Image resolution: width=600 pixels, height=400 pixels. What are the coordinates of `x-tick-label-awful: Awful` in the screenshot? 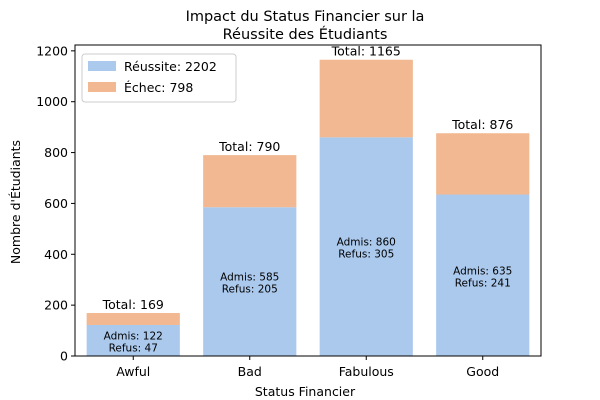 It's located at (133, 371).